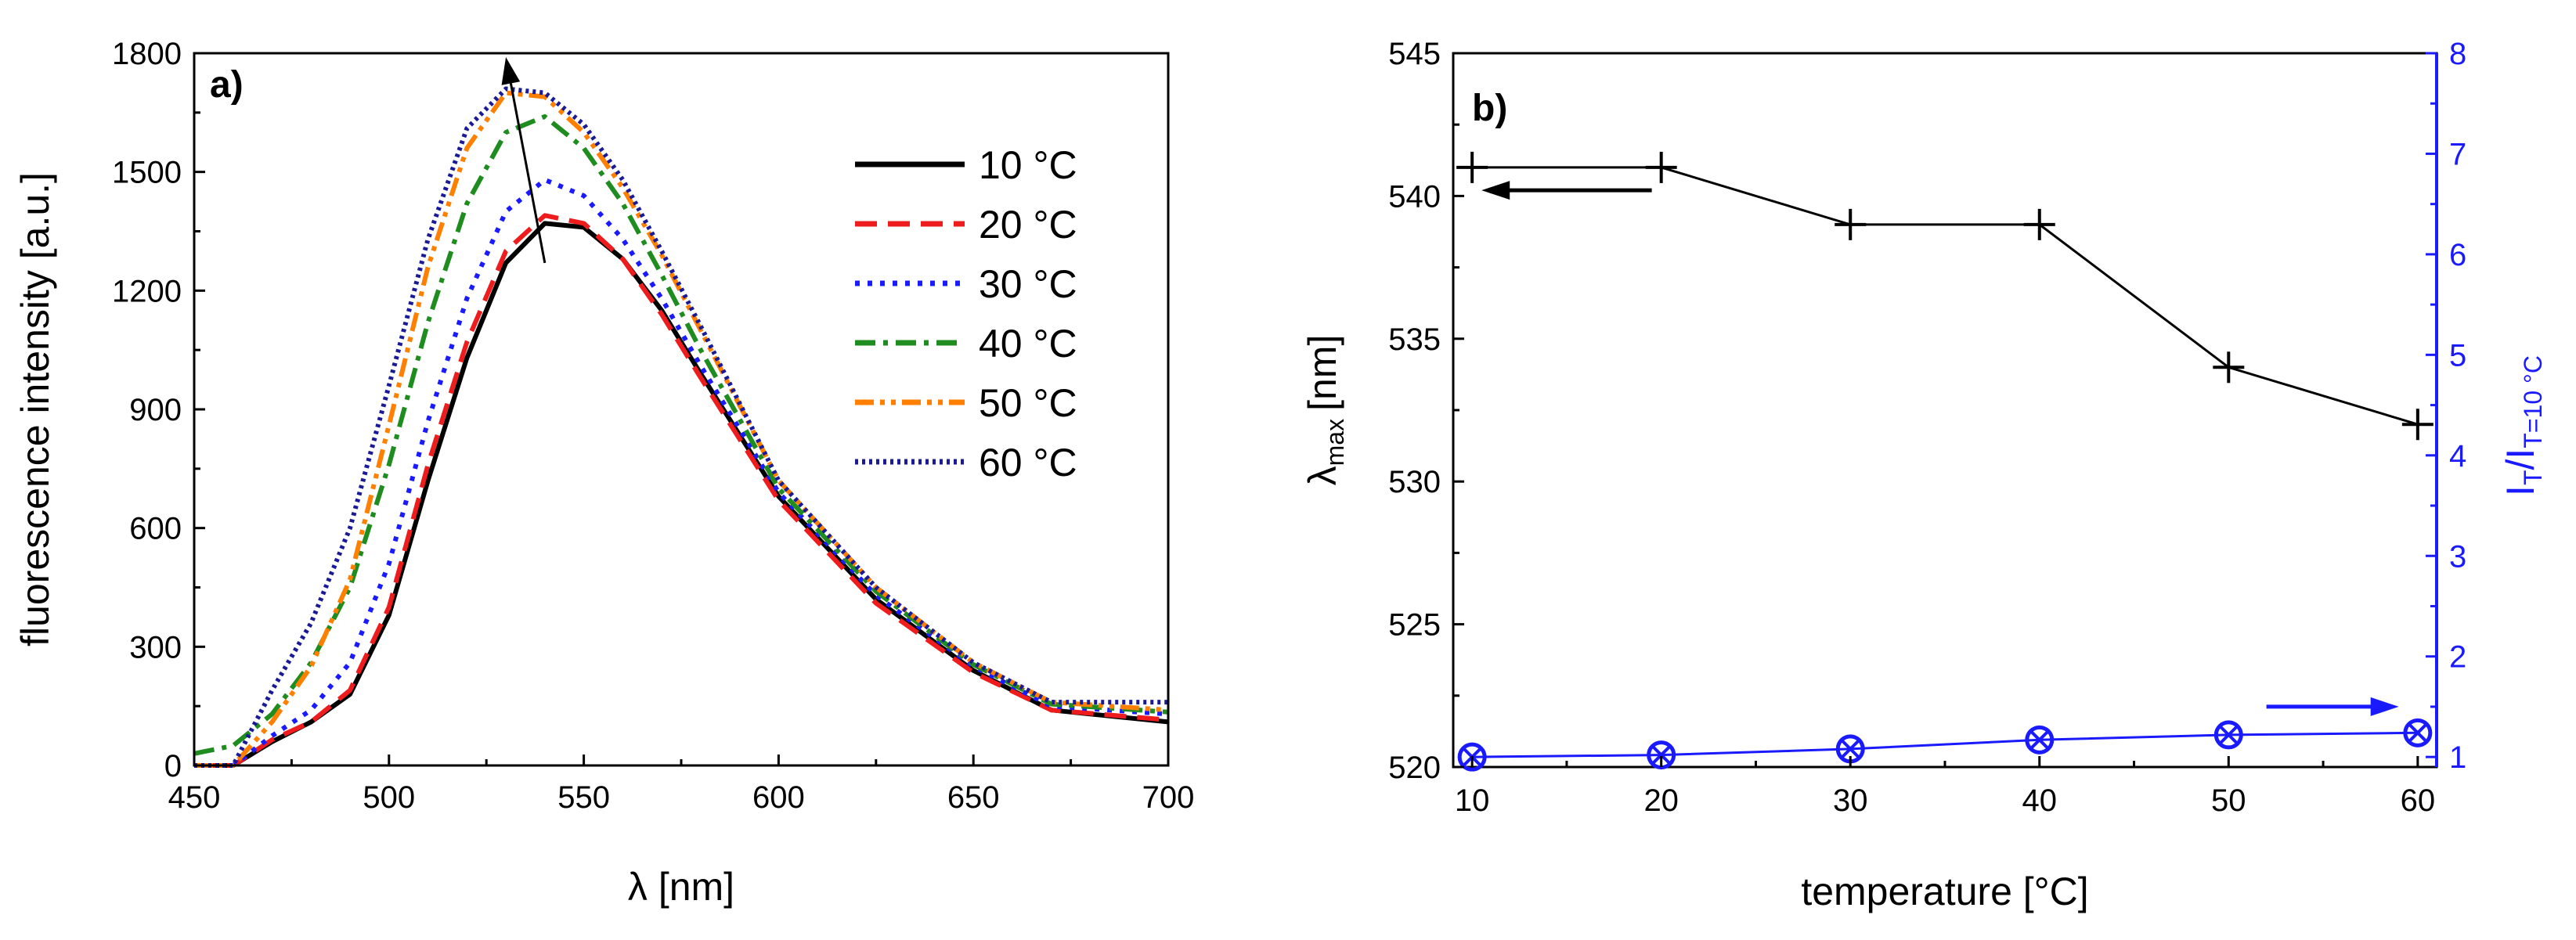  What do you see at coordinates (2457, 154) in the screenshot?
I see `panel-b-y2-tick-label: 7` at bounding box center [2457, 154].